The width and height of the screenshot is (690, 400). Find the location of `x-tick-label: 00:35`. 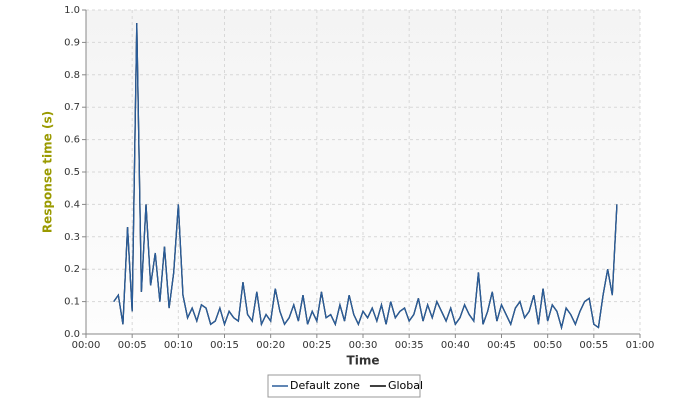

x-tick-label: 00:35 is located at coordinates (409, 345).